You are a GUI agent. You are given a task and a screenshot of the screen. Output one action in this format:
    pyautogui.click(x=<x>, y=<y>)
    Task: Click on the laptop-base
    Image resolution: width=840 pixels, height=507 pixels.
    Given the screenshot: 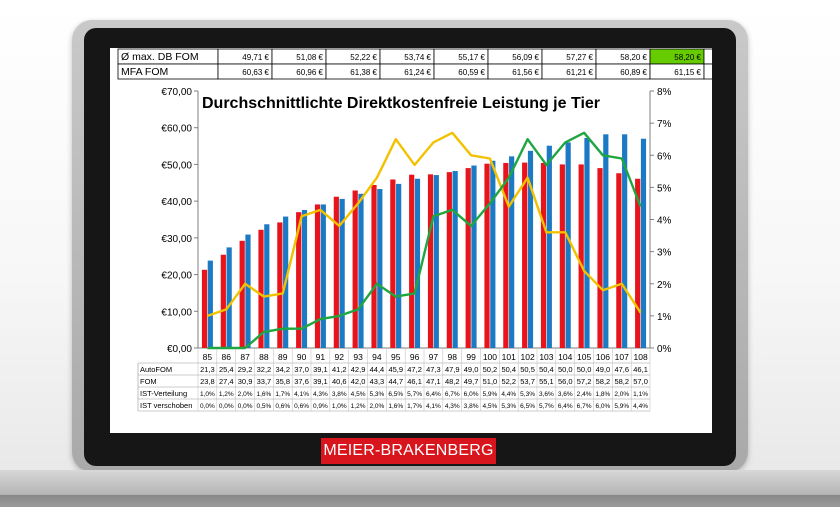 What is the action you would take?
    pyautogui.click(x=420, y=488)
    